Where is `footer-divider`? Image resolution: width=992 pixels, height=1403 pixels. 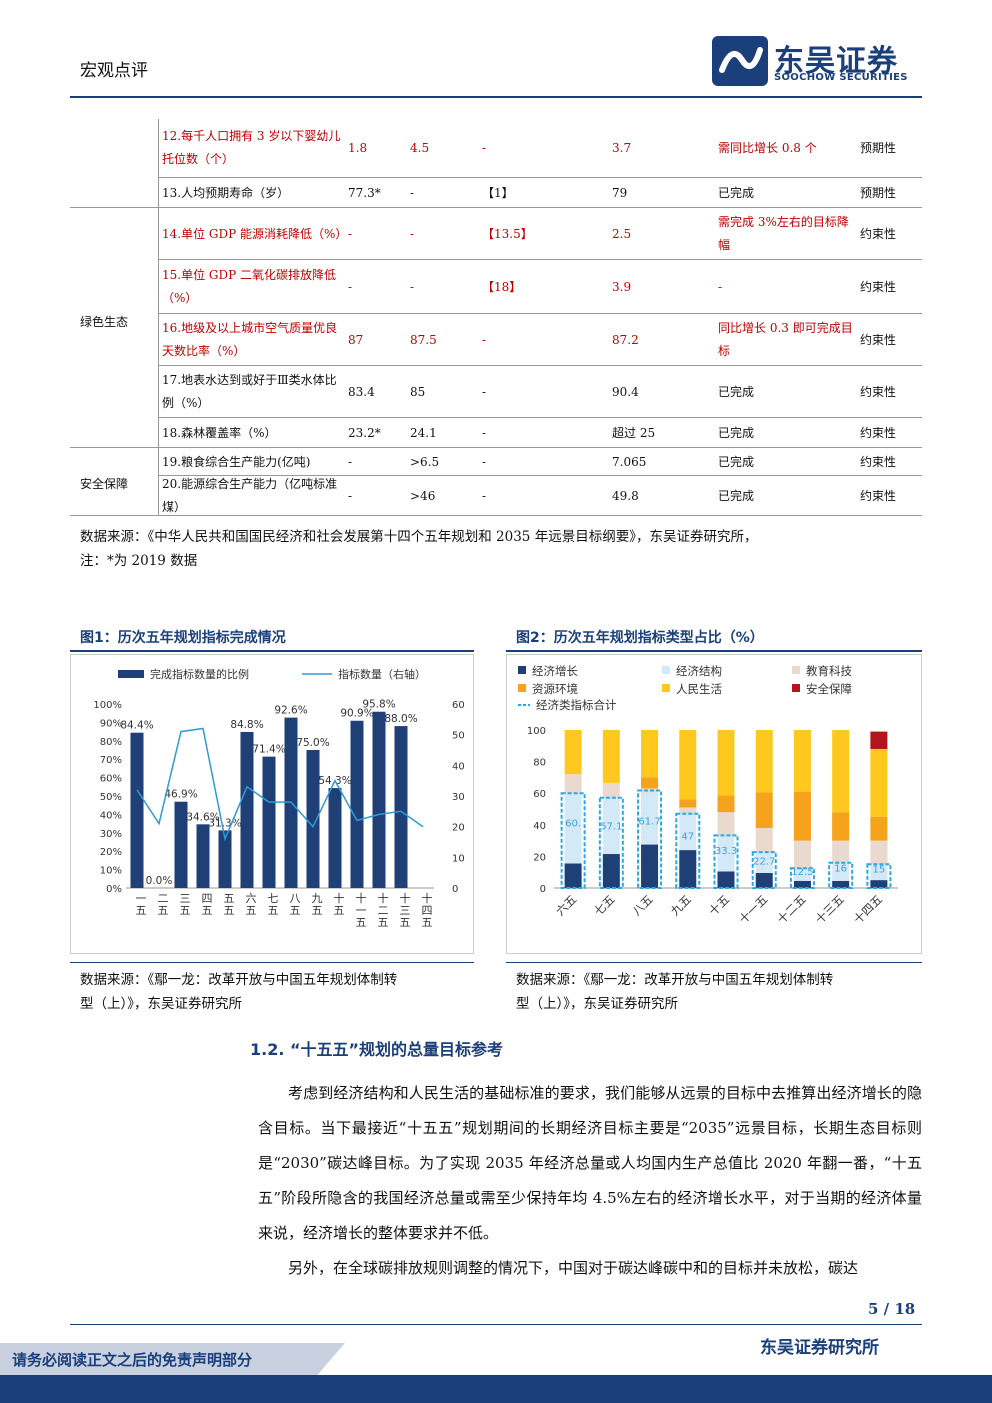
footer-divider is located at coordinates (496, 1324).